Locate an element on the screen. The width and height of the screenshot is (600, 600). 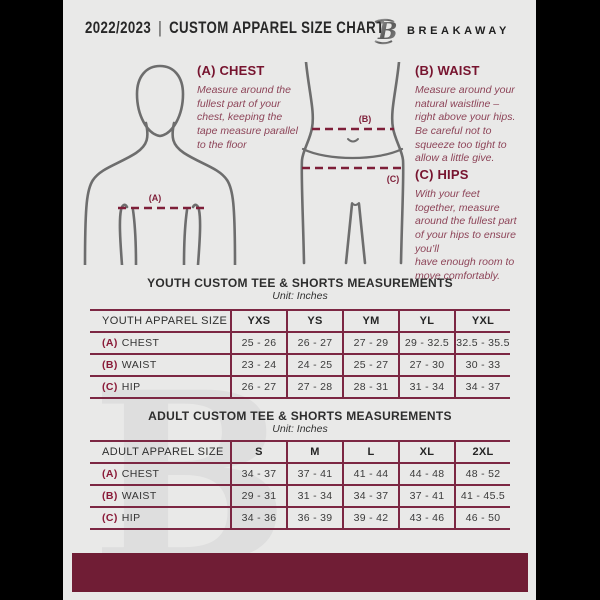
youth-table-unit: Unit: Inches is located at coordinates (300, 296).